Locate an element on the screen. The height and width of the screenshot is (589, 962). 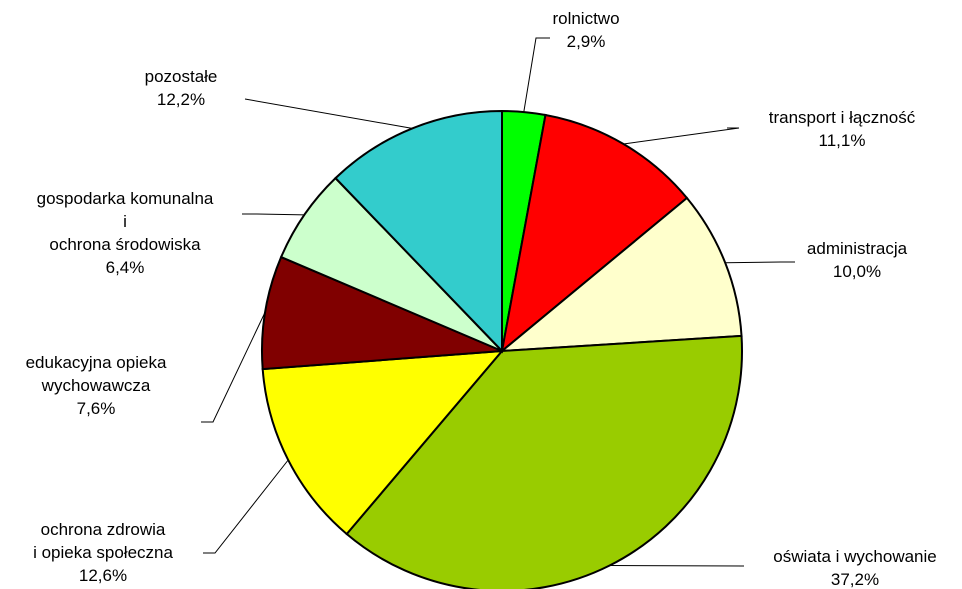
slice-value-label-3: 10,0% is located at coordinates (857, 271).